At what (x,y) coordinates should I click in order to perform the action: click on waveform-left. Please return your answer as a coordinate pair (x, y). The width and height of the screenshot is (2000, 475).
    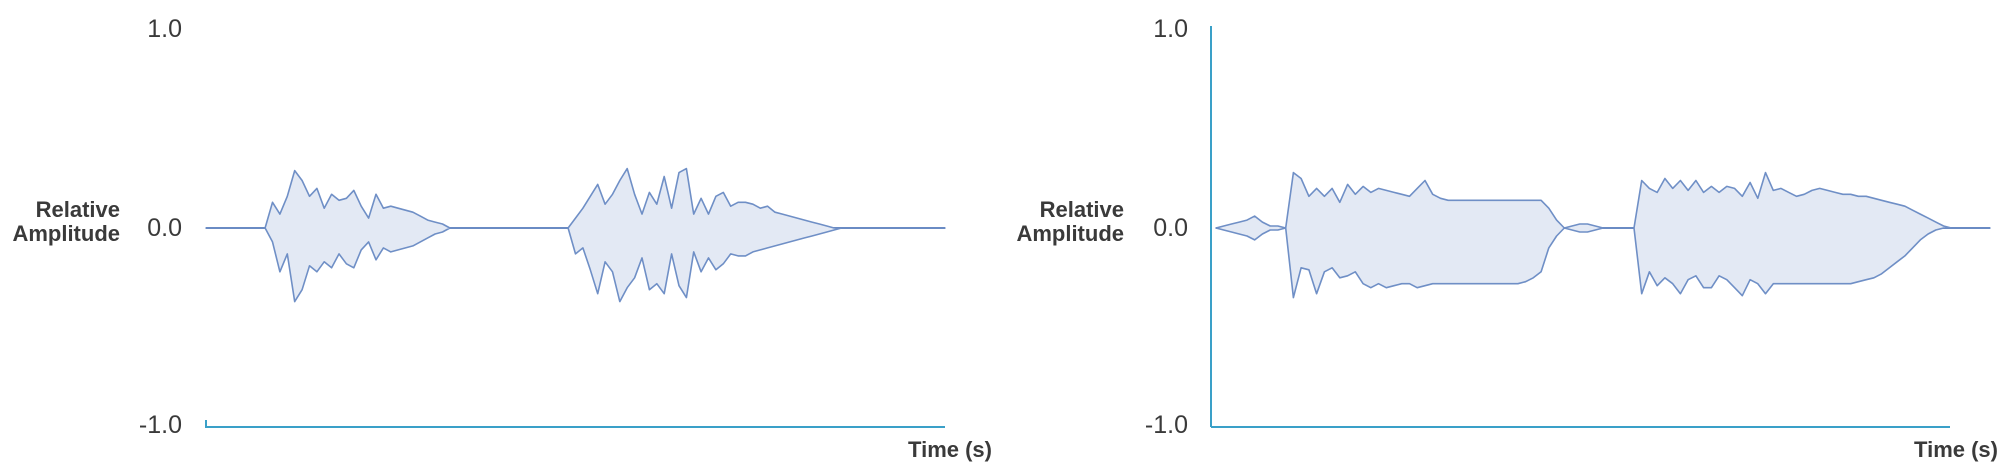
    Looking at the image, I should click on (575, 235).